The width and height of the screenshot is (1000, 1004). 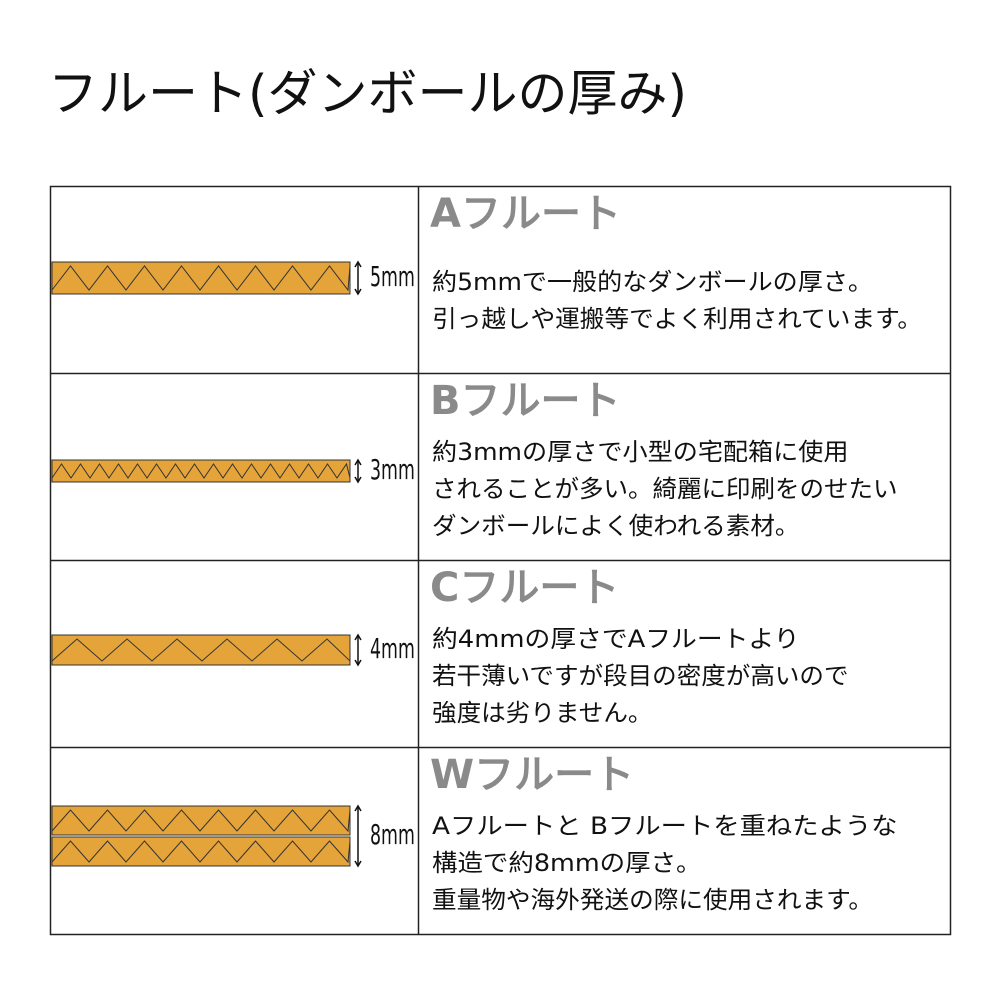 I want to click on flute-name: Aフルート, so click(x=525, y=214).